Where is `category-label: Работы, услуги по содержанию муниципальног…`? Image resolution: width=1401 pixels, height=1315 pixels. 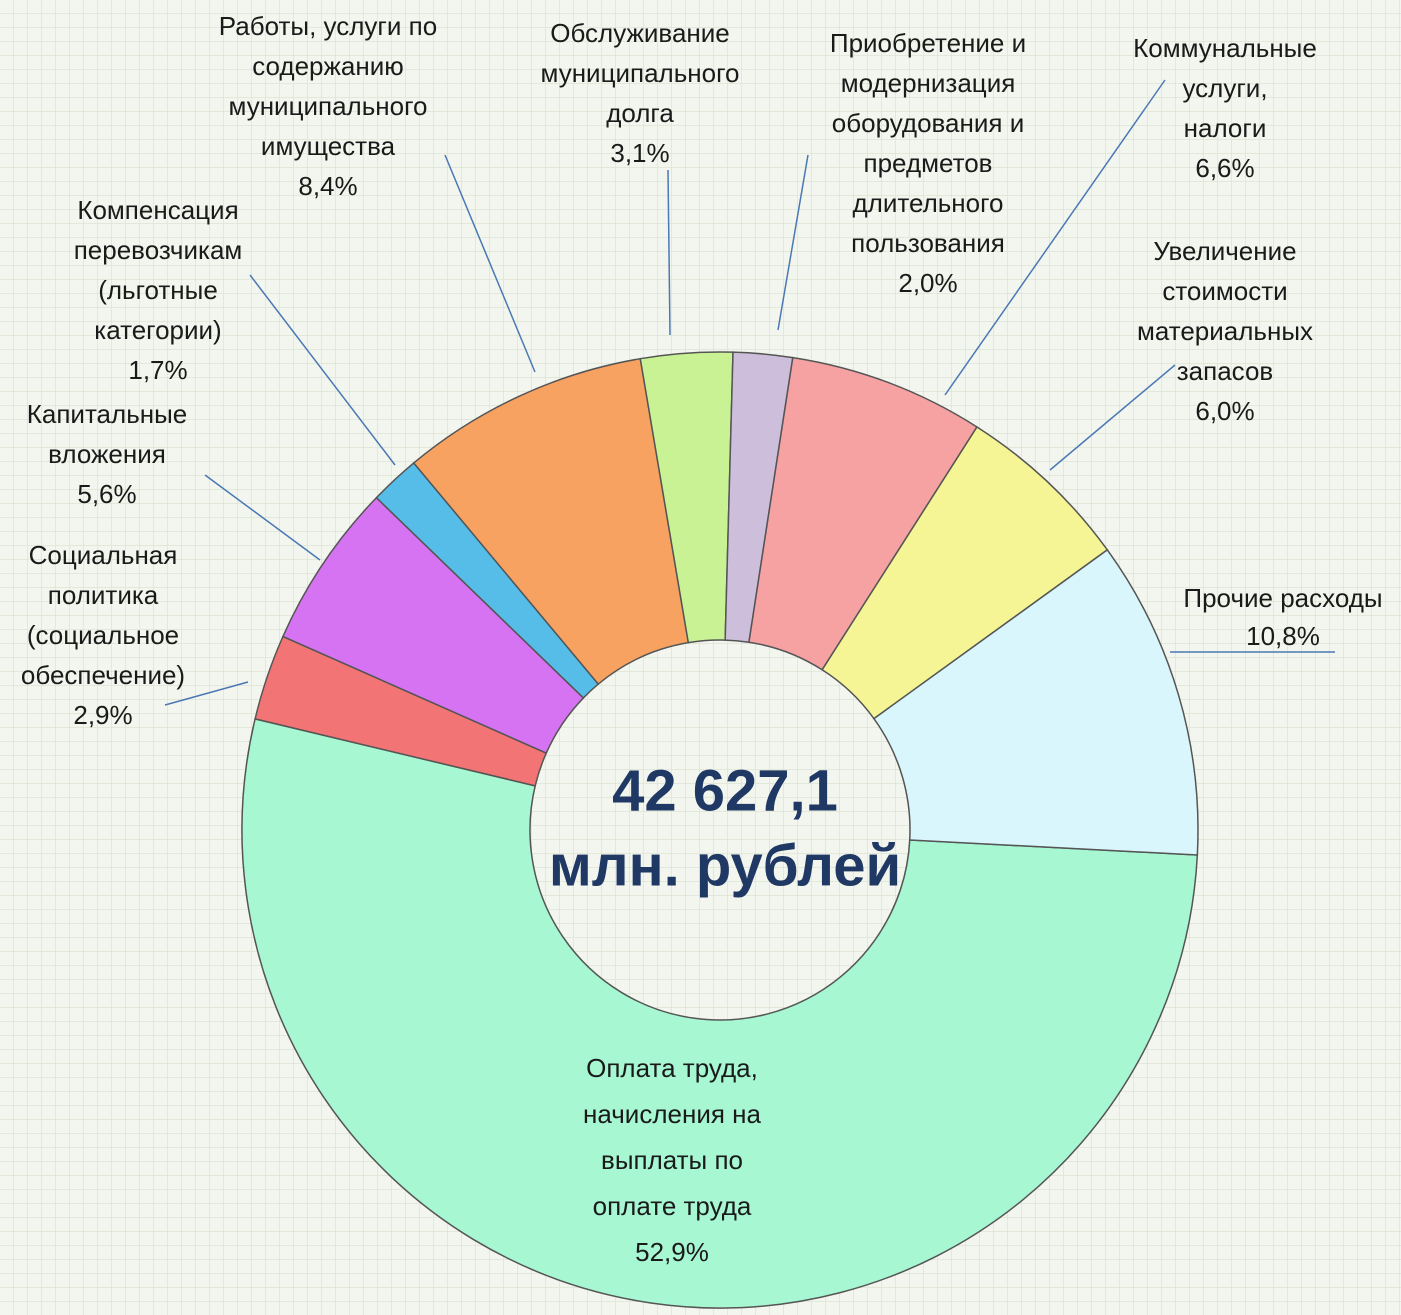 category-label: Работы, услуги по содержанию муниципальног… is located at coordinates (328, 86).